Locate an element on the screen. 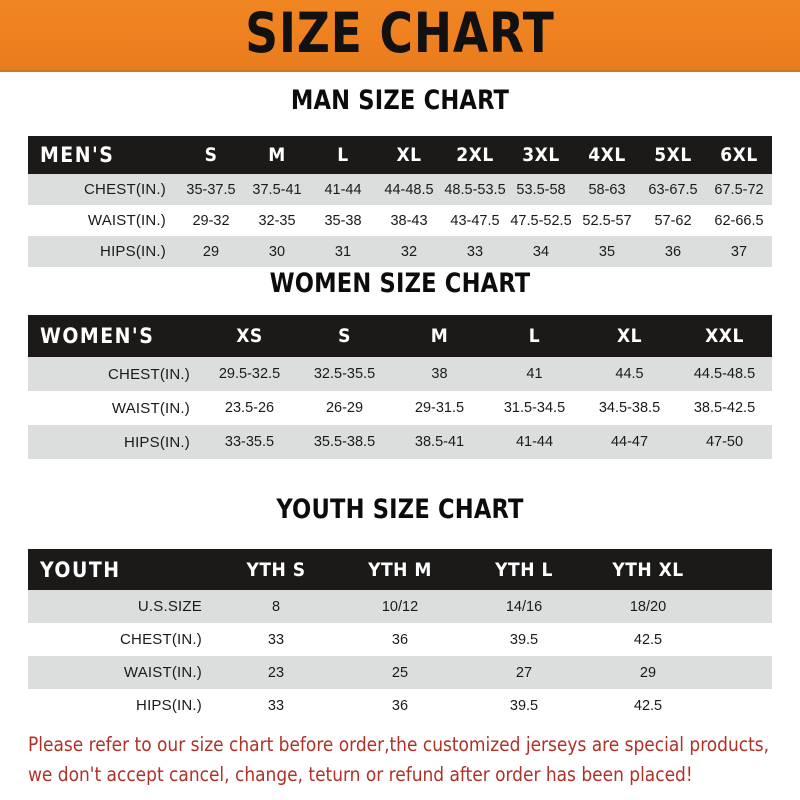 This screenshot has width=800, height=800. man-row-label-3: HIPS(IN.) is located at coordinates (103, 251).